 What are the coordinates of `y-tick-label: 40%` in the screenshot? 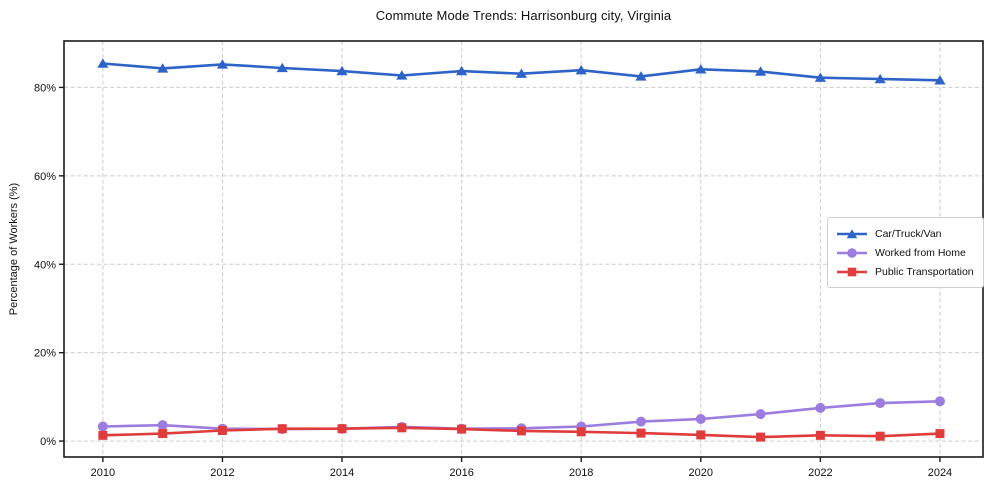 It's located at (45, 265).